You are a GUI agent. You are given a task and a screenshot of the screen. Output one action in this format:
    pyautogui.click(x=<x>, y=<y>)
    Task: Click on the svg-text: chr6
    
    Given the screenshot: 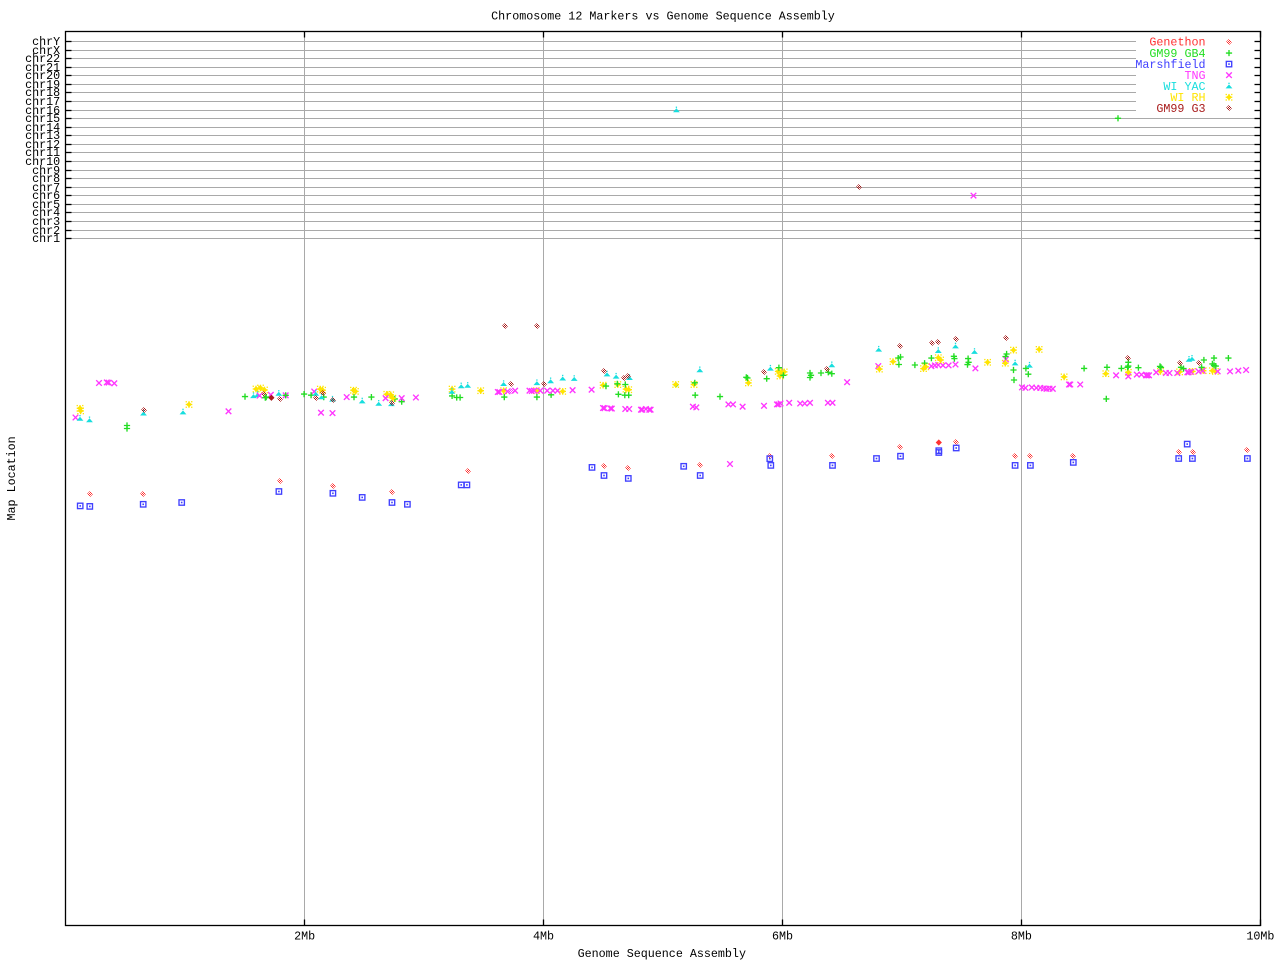 What is the action you would take?
    pyautogui.click(x=46, y=196)
    